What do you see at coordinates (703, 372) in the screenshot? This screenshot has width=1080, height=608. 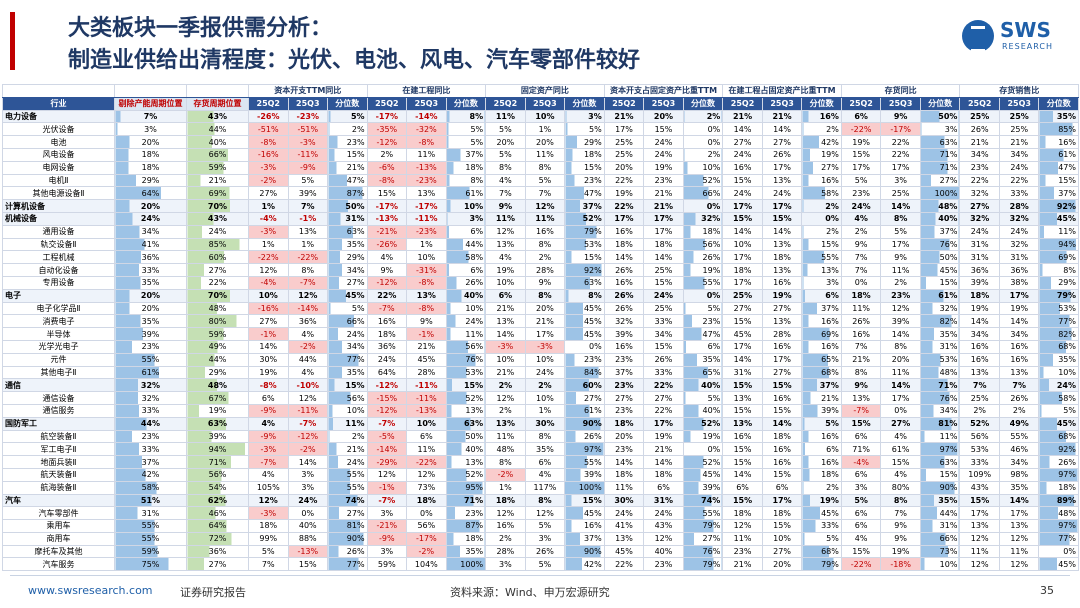 I see `table-cell: 65%` at bounding box center [703, 372].